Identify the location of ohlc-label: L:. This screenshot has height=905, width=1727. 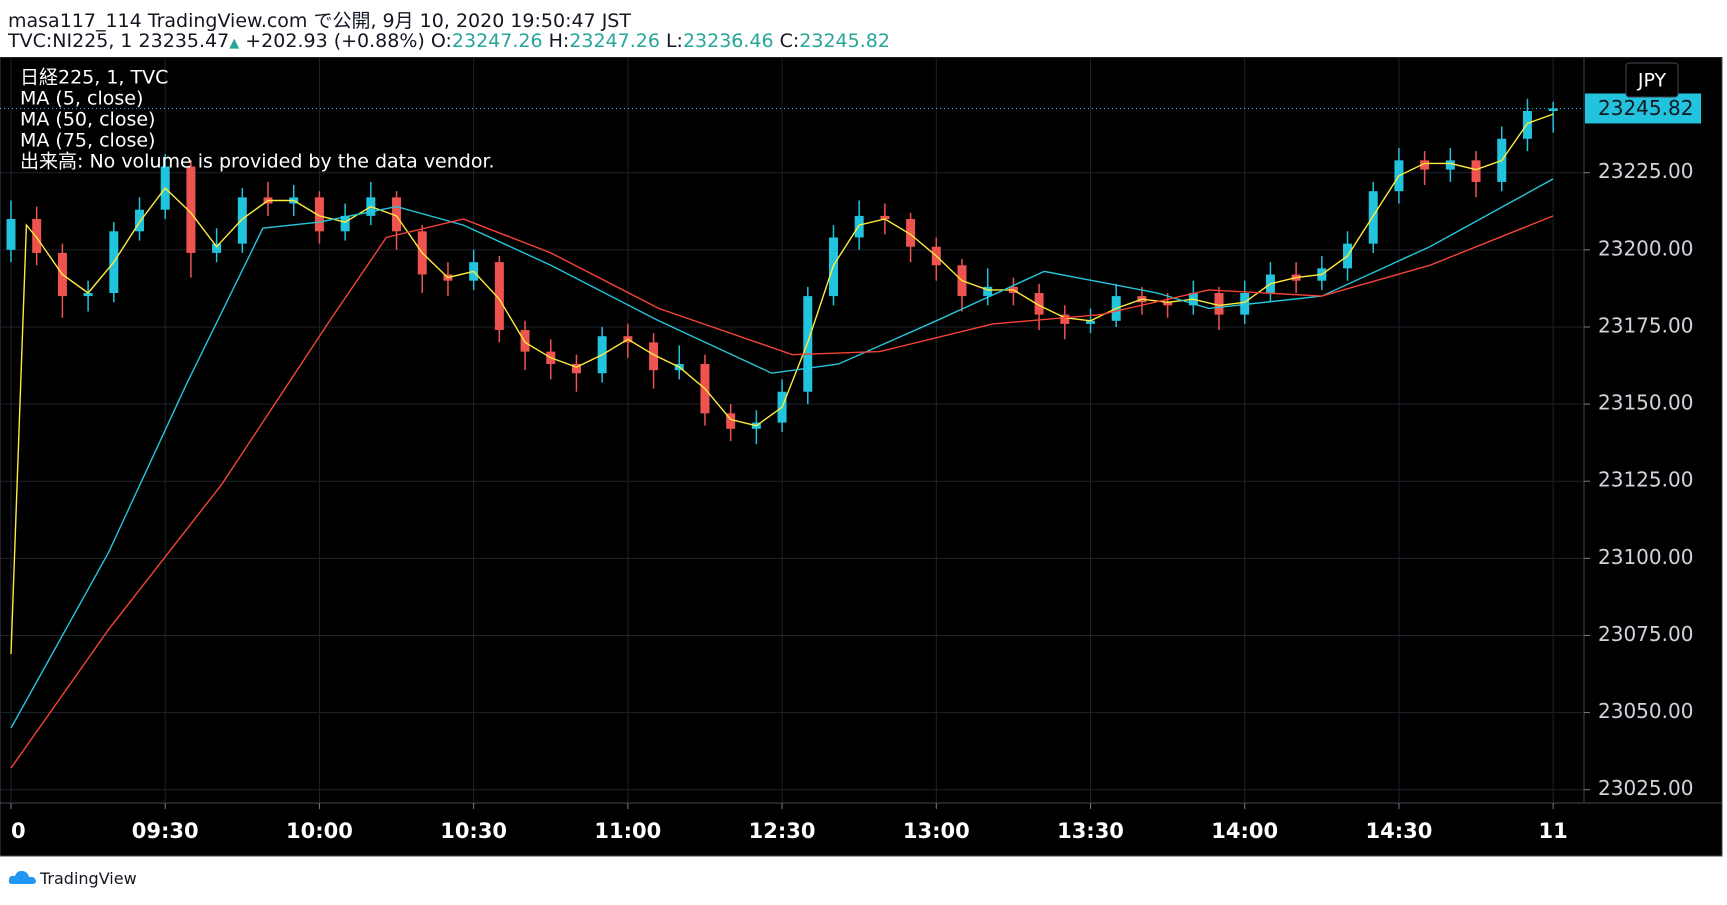
(674, 41).